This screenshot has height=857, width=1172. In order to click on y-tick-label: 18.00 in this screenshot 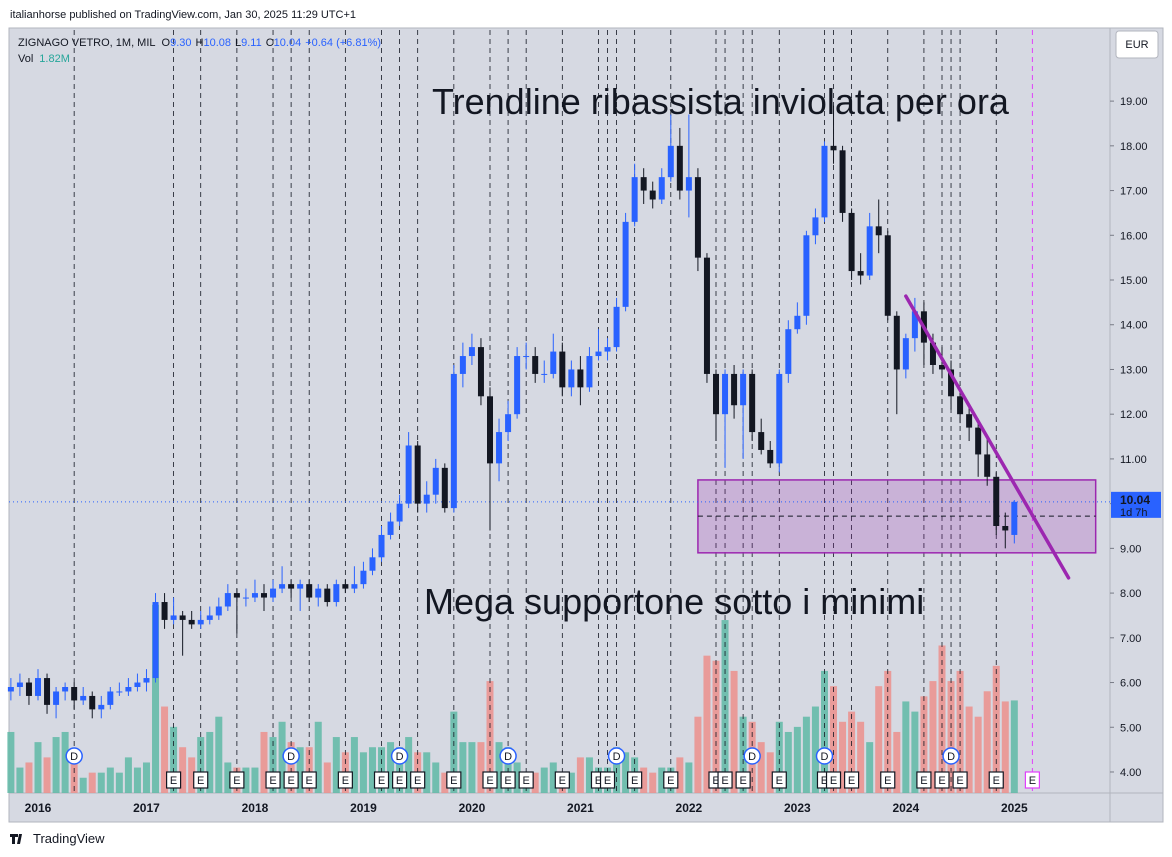, I will do `click(1134, 147)`.